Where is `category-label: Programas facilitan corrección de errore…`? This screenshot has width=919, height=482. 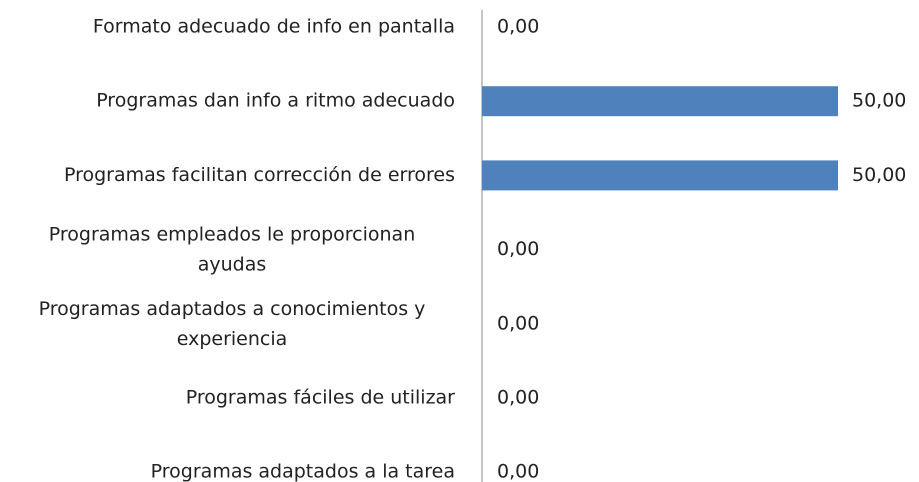
category-label: Programas facilitan corrección de errore… is located at coordinates (259, 175).